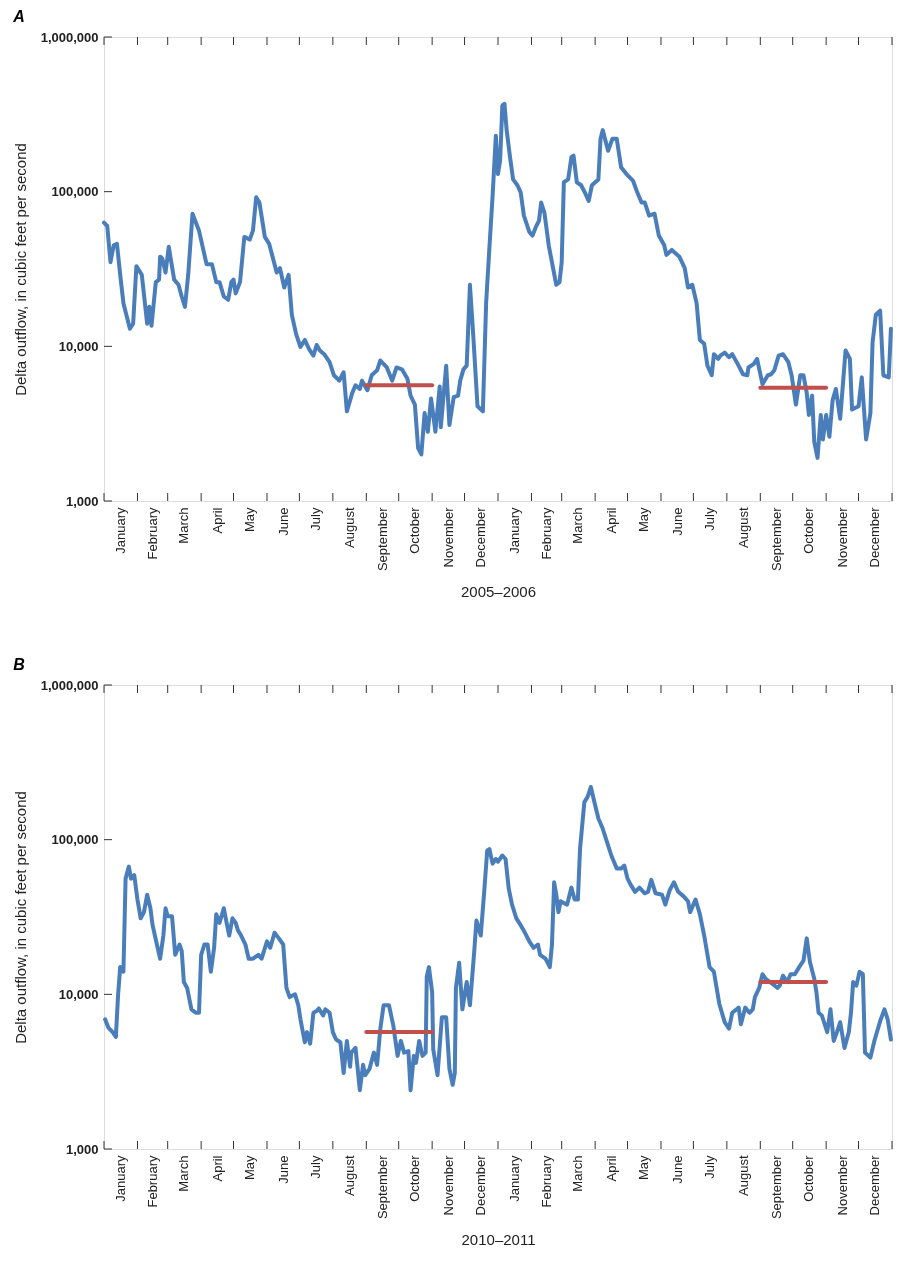 This screenshot has height=1287, width=919. What do you see at coordinates (498, 592) in the screenshot?
I see `x-axis-title: 2005–2006` at bounding box center [498, 592].